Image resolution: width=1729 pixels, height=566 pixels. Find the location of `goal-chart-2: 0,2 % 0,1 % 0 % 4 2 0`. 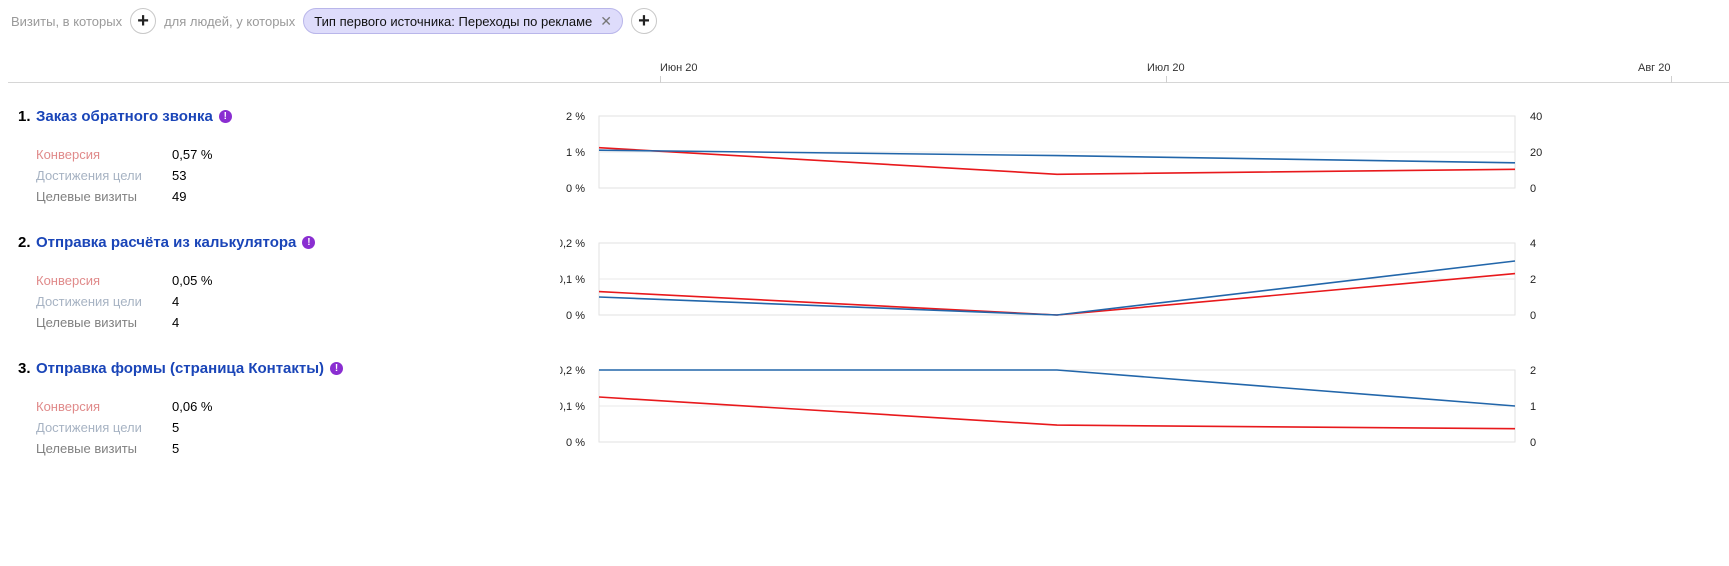

goal-chart-2: 0,2 % 0,1 % 0 % 4 2 0 is located at coordinates (1065, 285).